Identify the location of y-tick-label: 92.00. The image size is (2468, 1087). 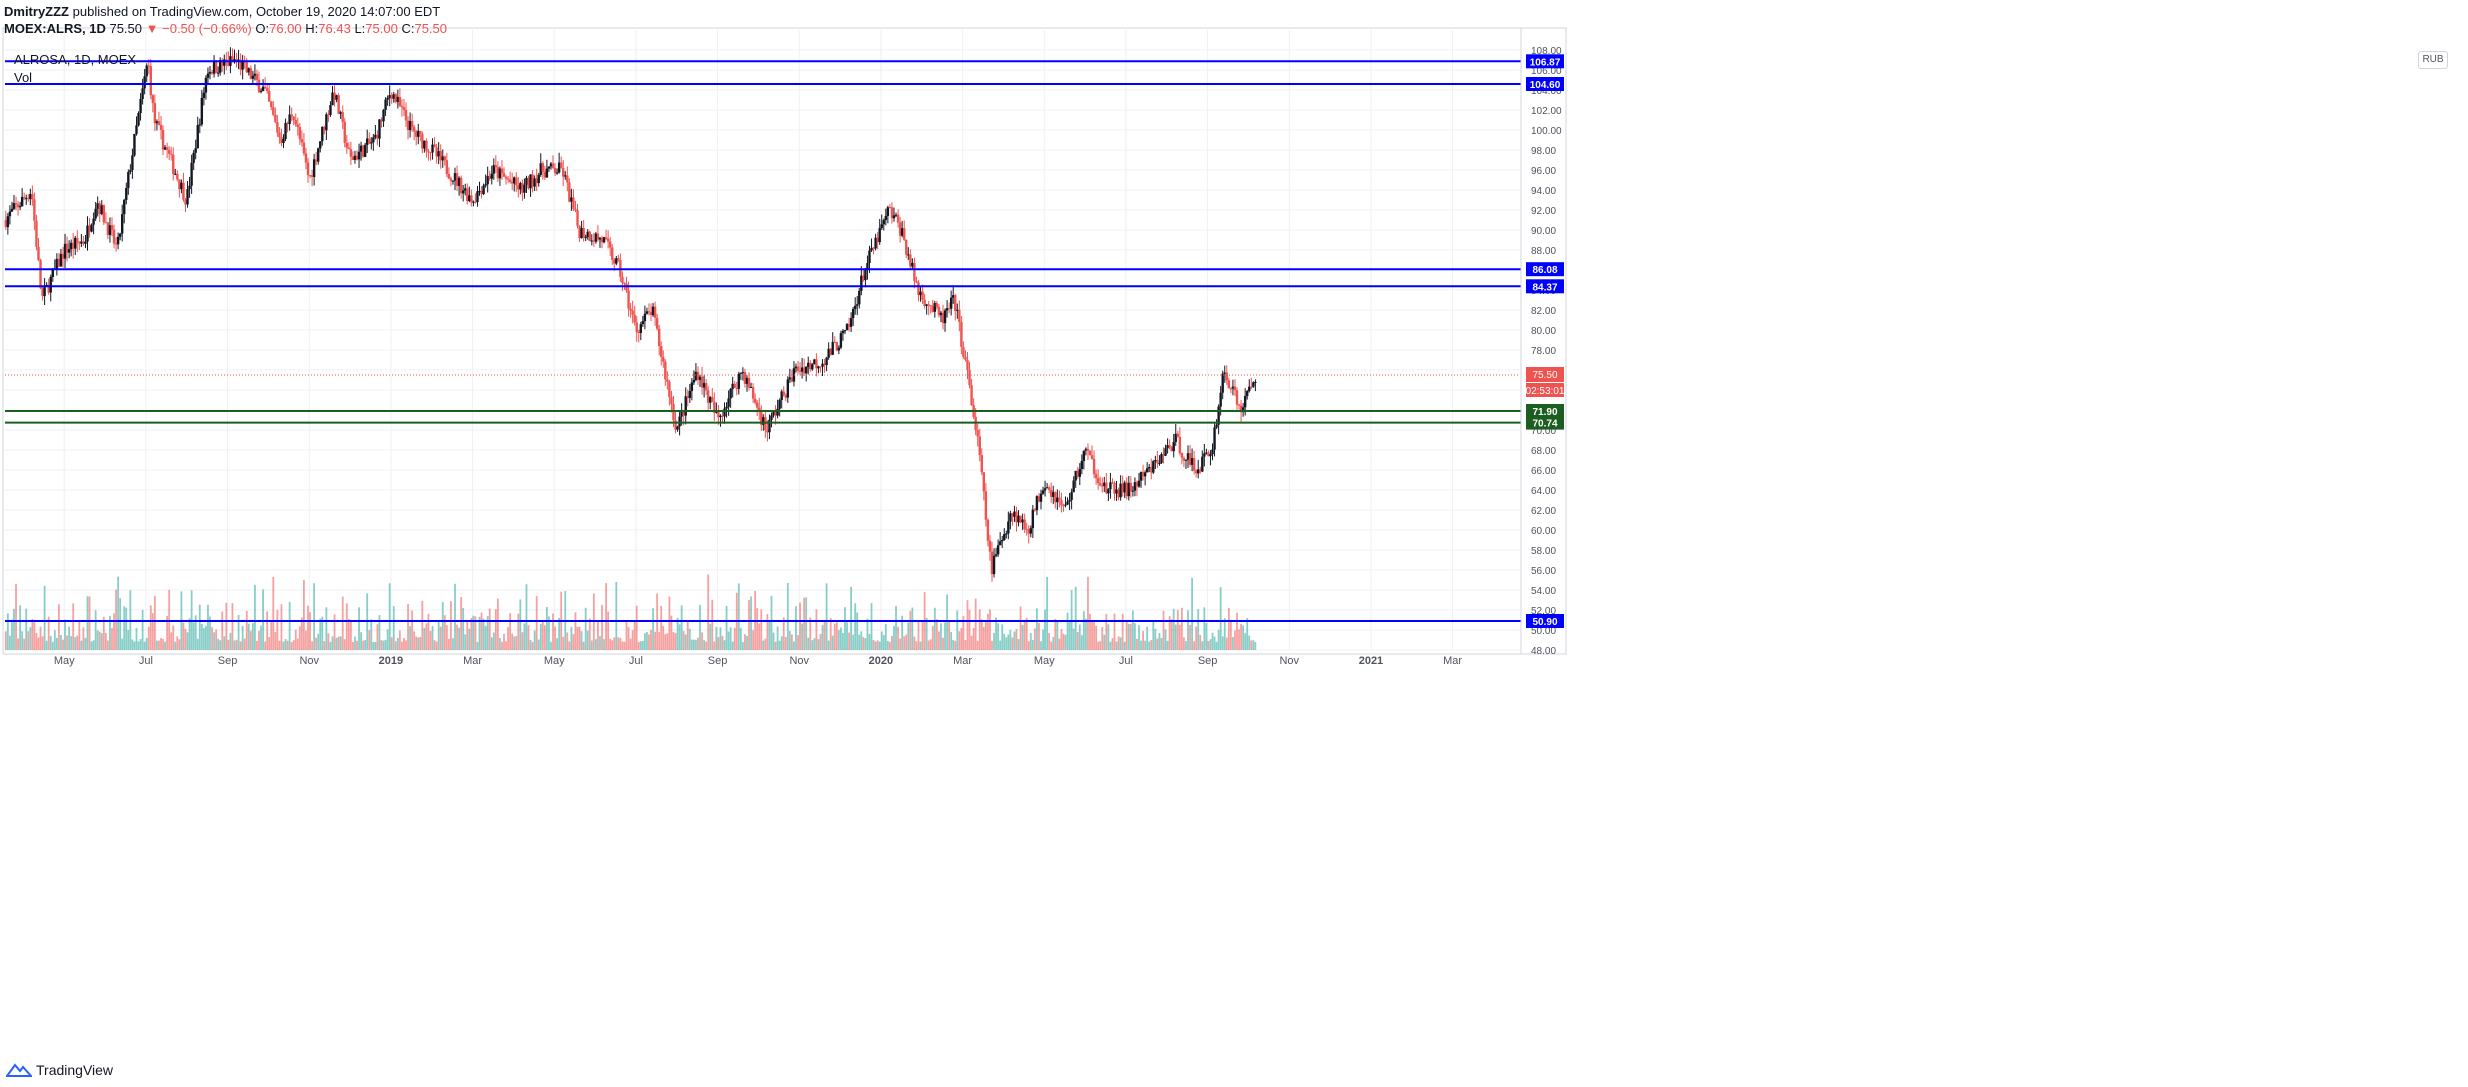
(1543, 211).